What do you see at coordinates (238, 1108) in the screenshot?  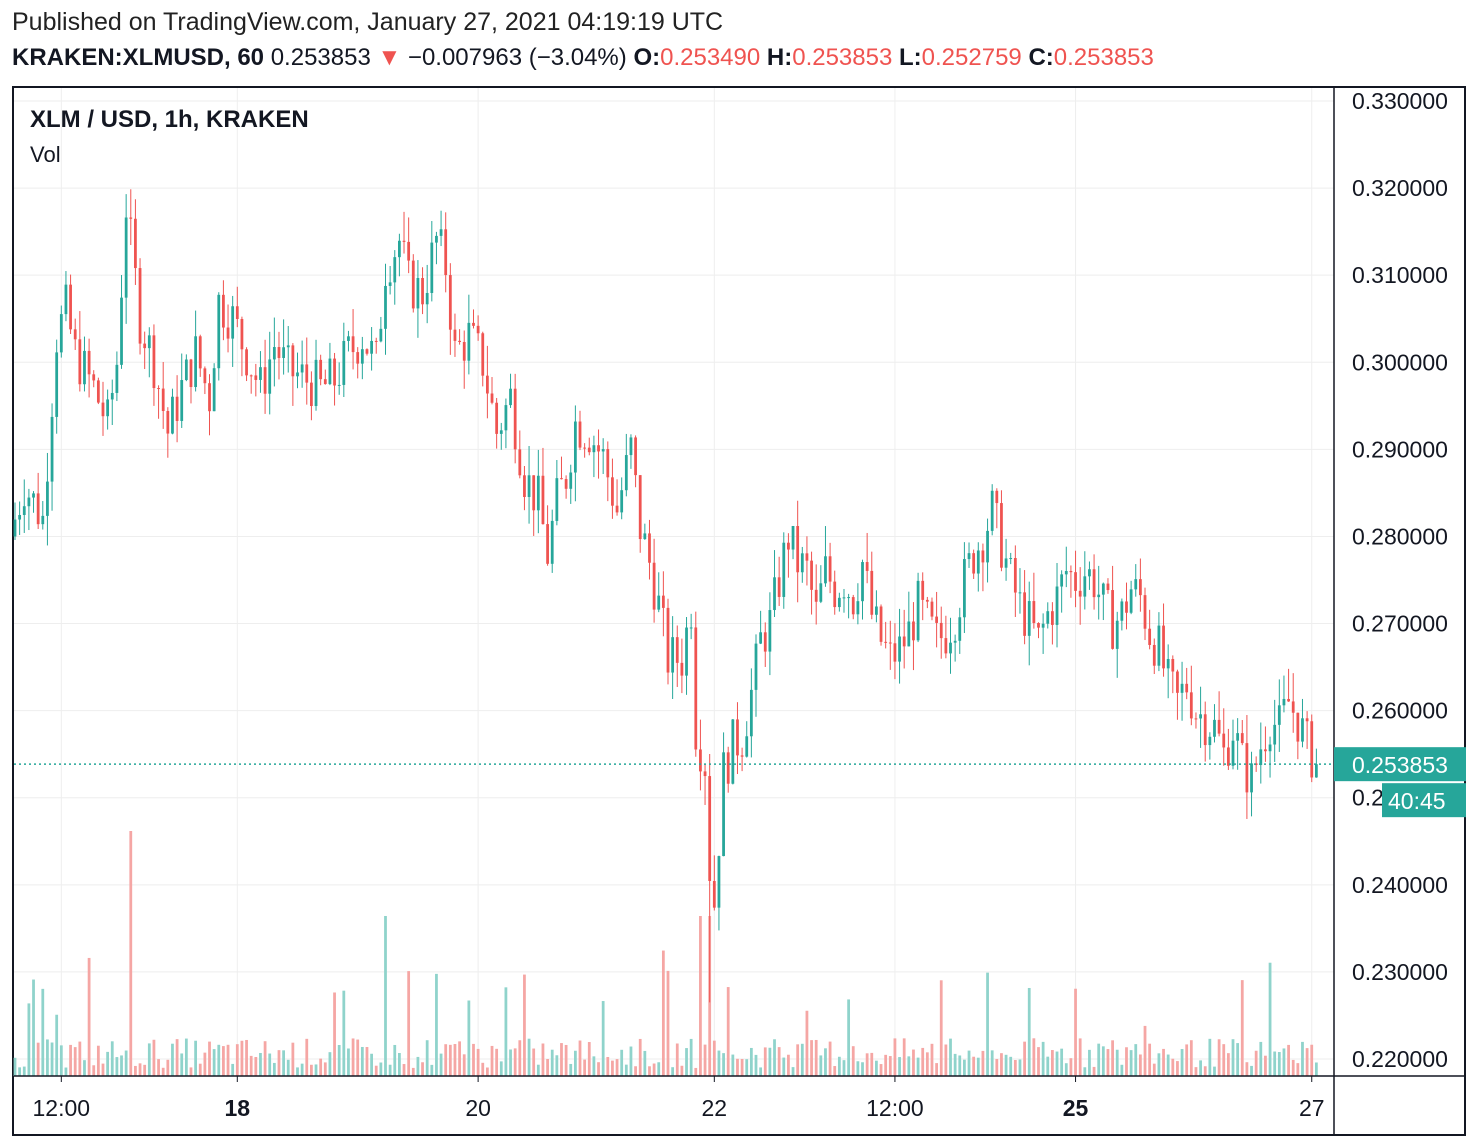 I see `x-tick-label: 18` at bounding box center [238, 1108].